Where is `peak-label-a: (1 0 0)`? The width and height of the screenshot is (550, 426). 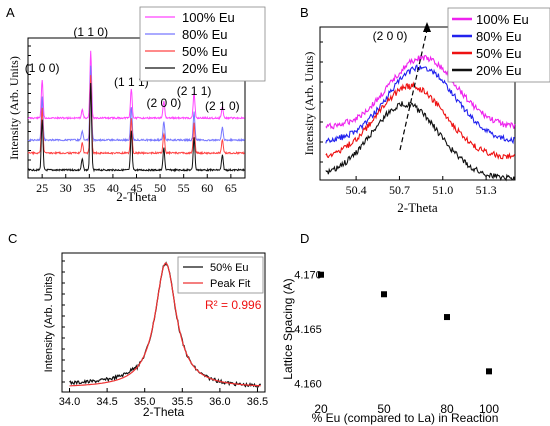
peak-label-a: (1 0 0) is located at coordinates (42, 68).